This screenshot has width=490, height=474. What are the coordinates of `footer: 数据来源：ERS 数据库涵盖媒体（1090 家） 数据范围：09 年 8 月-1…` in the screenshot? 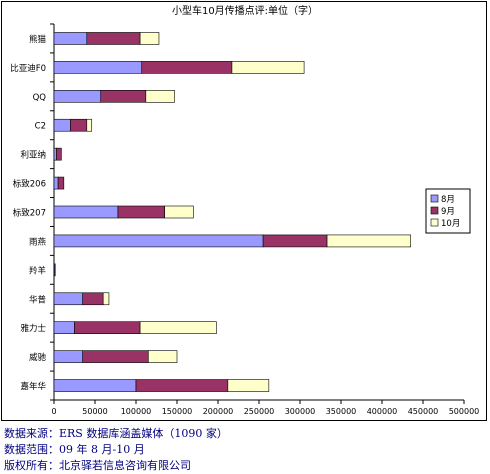 It's located at (246, 450).